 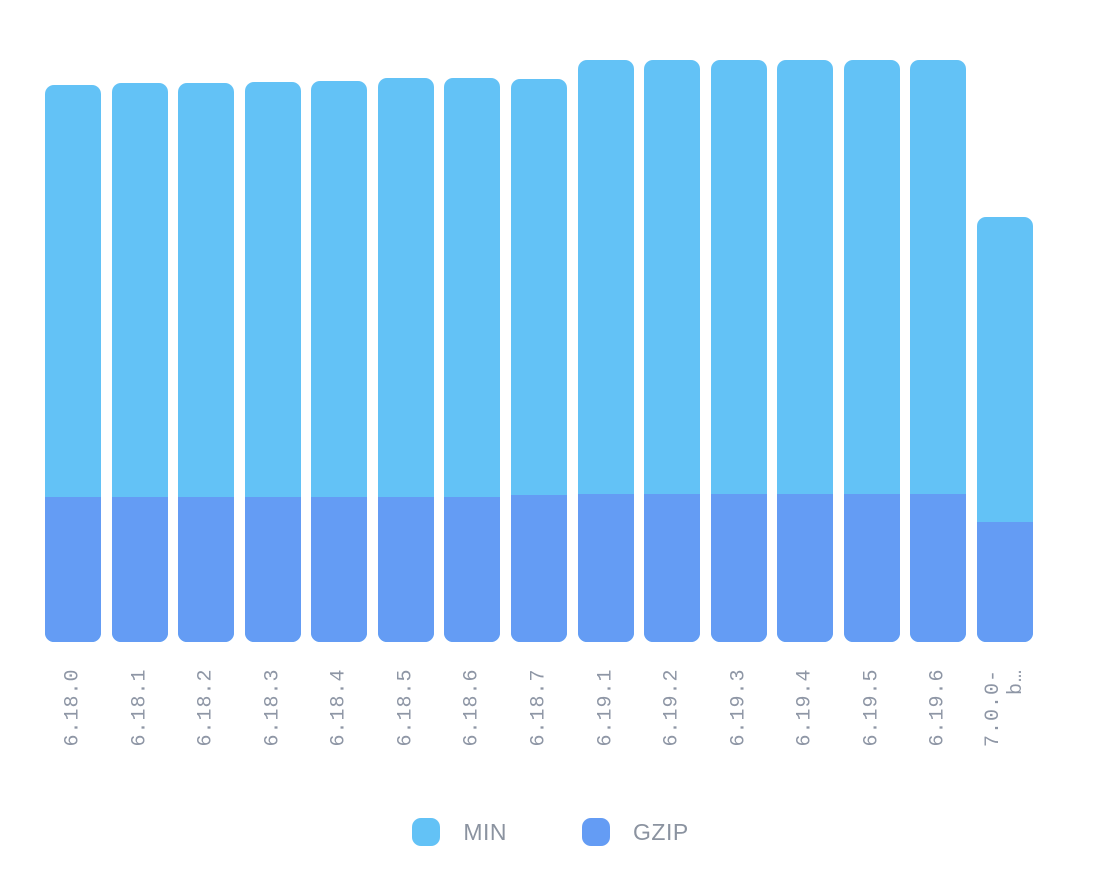 What do you see at coordinates (405, 360) in the screenshot?
I see `bar-6.18.5` at bounding box center [405, 360].